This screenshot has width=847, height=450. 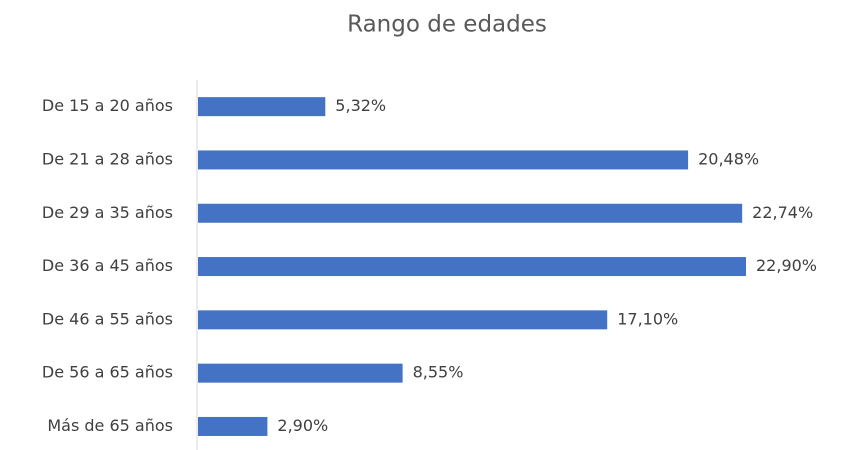 I want to click on data-label: 22,74%, so click(x=782, y=212).